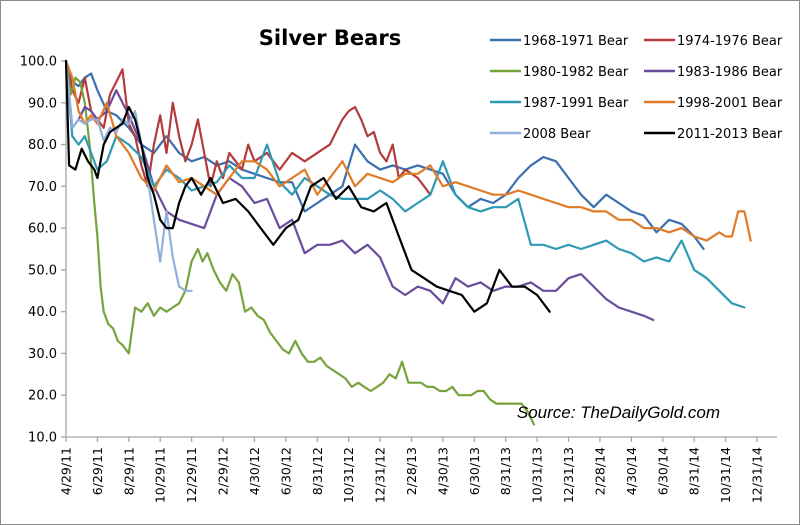  What do you see at coordinates (442, 471) in the screenshot?
I see `x-tick-label: 4/30/13` at bounding box center [442, 471].